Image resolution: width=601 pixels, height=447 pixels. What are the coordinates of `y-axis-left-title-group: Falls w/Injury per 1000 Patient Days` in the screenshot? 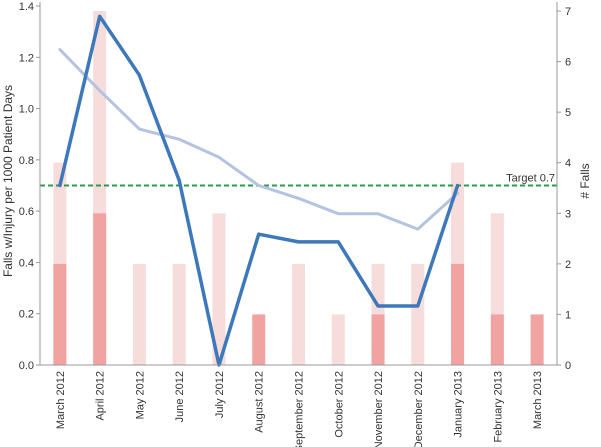 It's located at (8, 181).